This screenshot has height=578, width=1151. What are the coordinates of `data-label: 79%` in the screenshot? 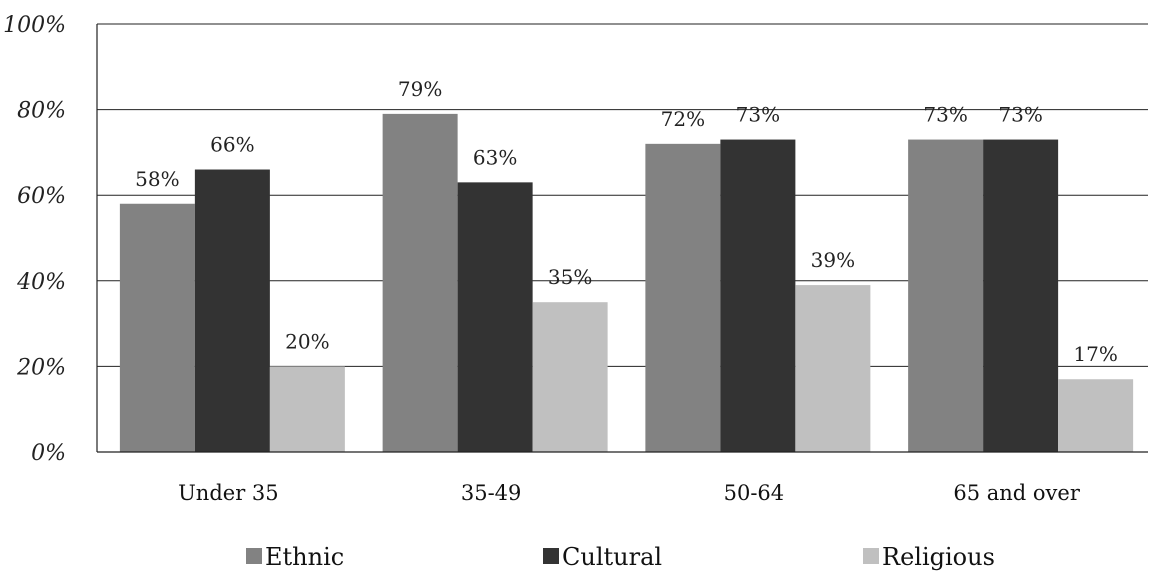 It's located at (420, 89).